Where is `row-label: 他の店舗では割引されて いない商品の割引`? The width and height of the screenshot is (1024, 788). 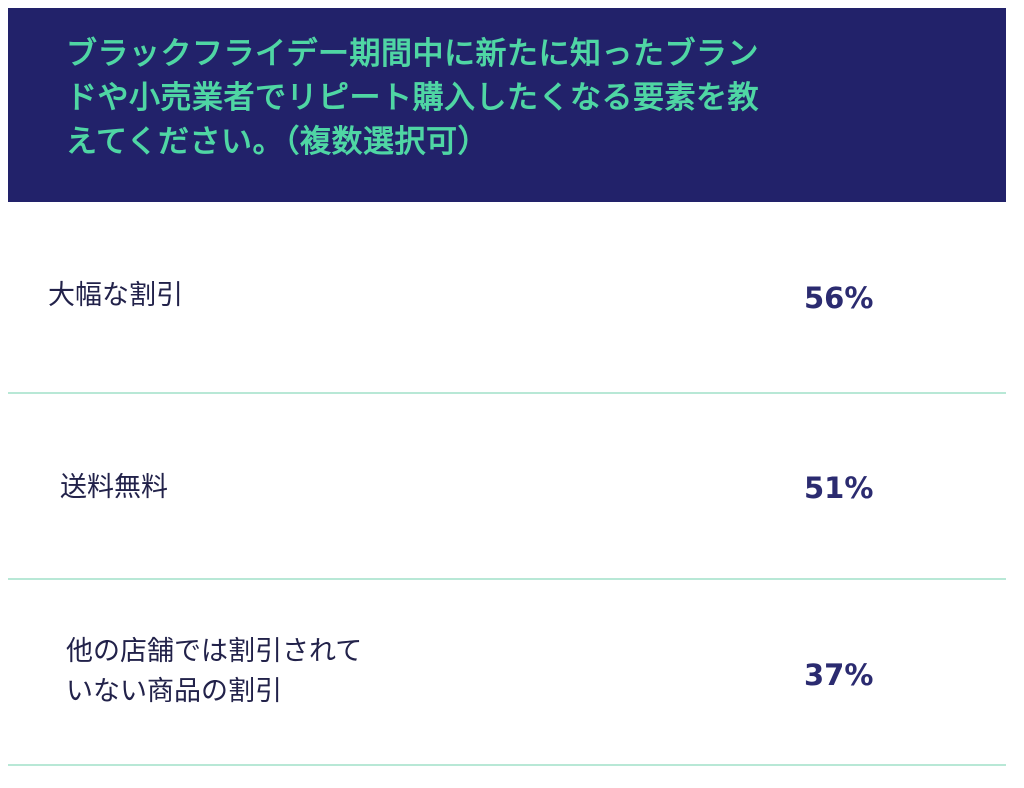 row-label: 他の店舗では割引されて いない商品の割引 is located at coordinates (214, 672).